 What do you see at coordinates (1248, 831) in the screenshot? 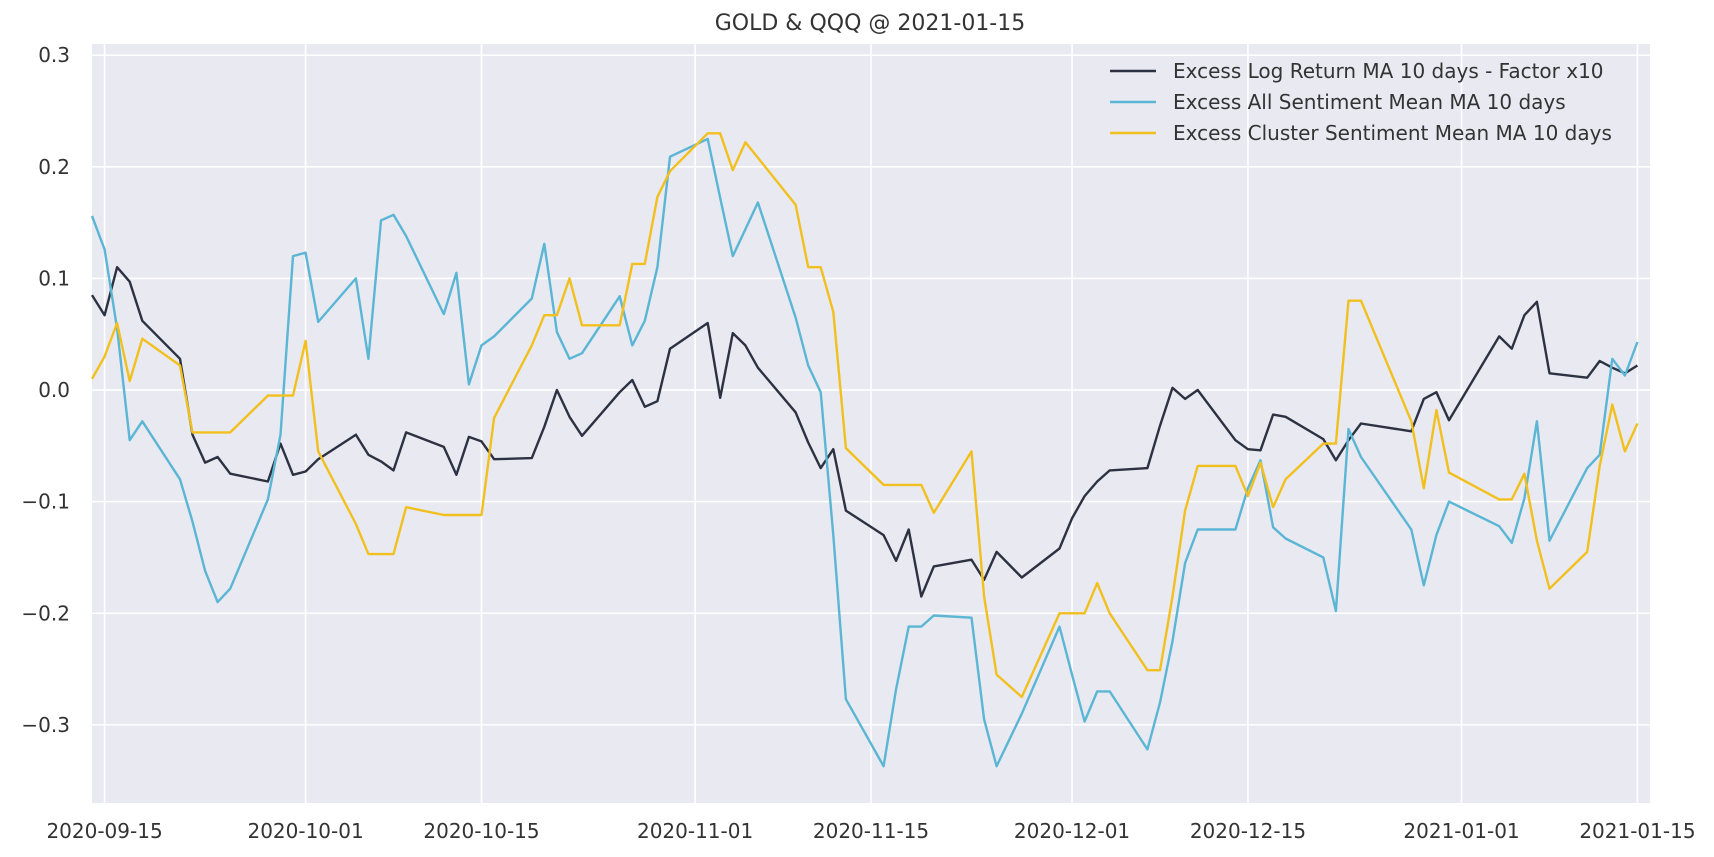
I see `x-tick-label: 2020-12-15` at bounding box center [1248, 831].